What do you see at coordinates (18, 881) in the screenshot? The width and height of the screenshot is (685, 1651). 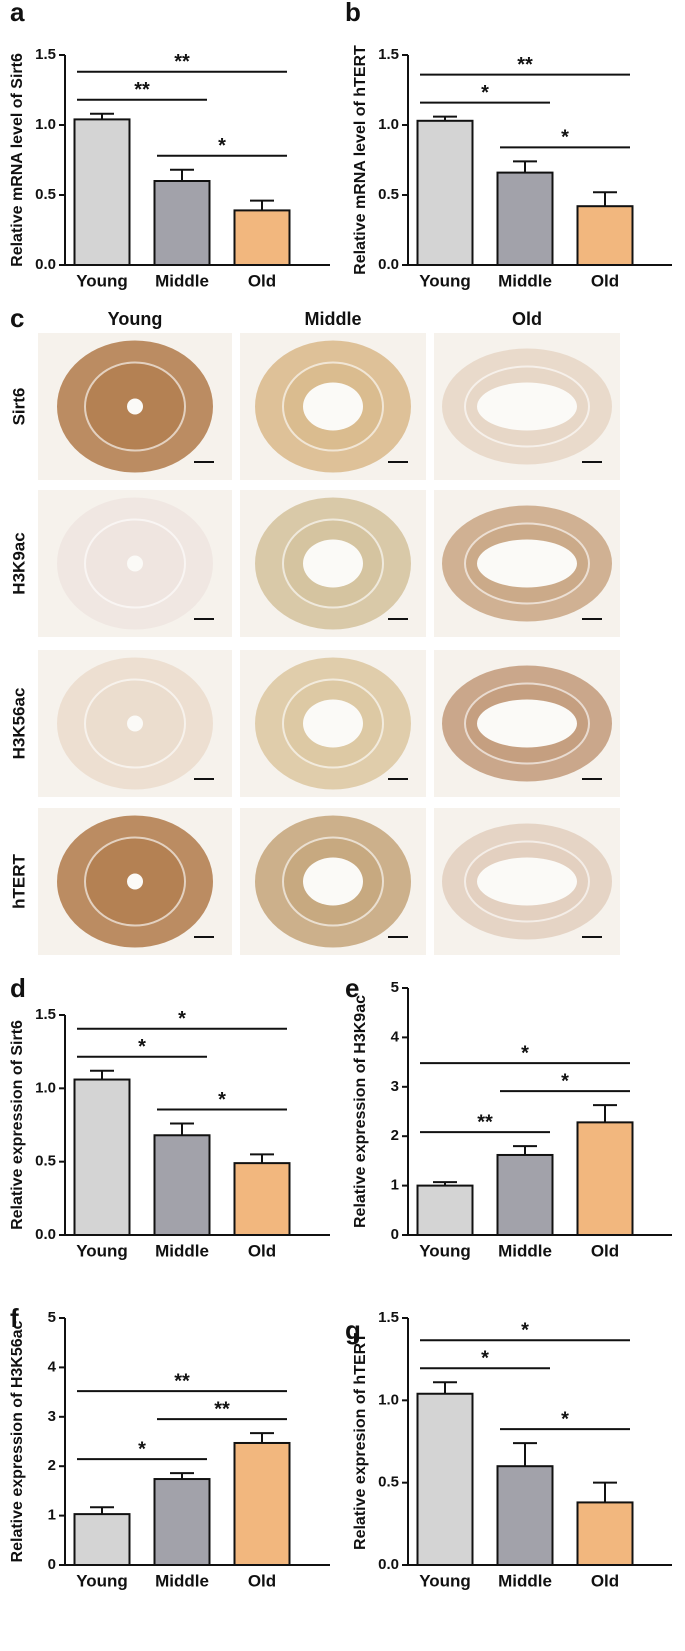 I see `row-label: hTERT` at bounding box center [18, 881].